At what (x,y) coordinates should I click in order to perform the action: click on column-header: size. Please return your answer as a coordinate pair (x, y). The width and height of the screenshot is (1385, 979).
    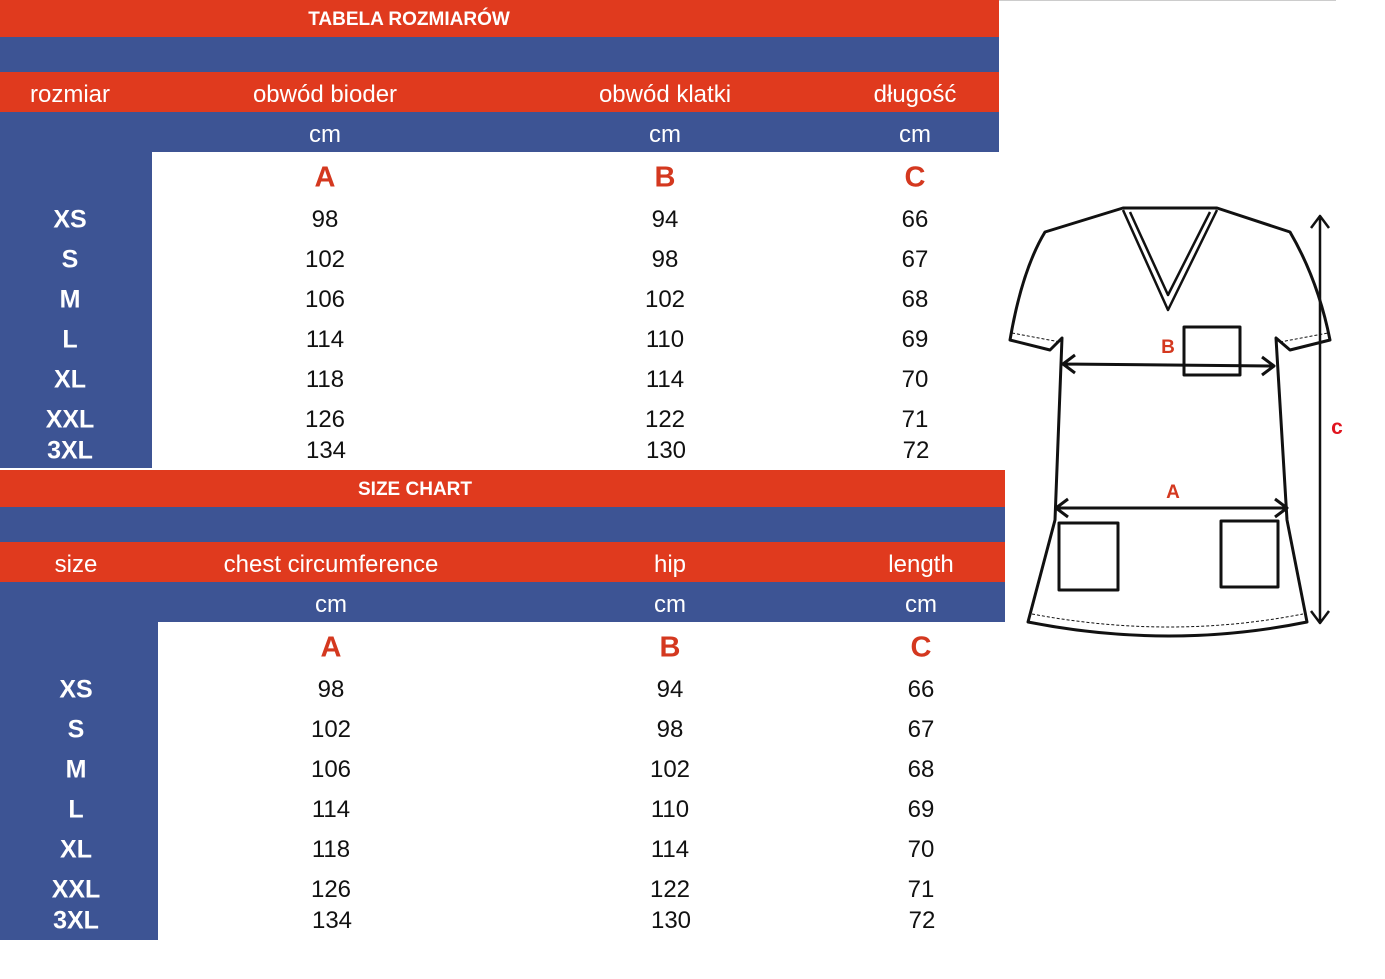
    Looking at the image, I should click on (76, 564).